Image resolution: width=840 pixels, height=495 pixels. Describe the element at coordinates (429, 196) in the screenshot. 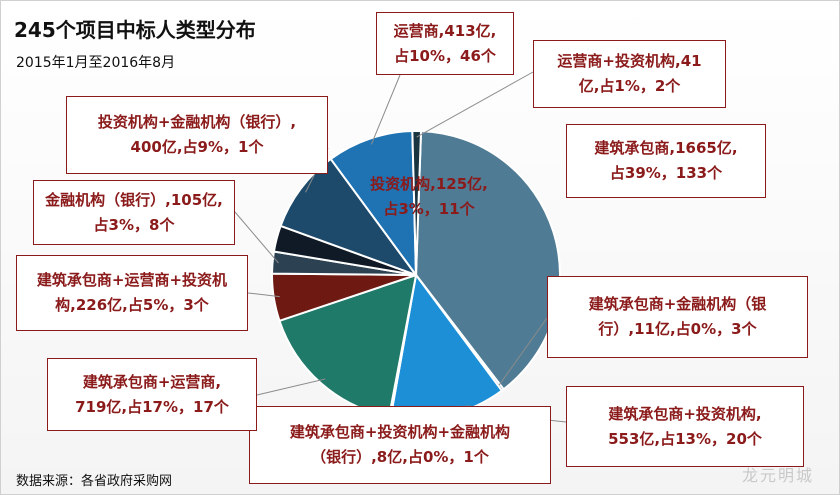

I see `label-investor: 投资机构,125亿, 占3%，11个` at that location.